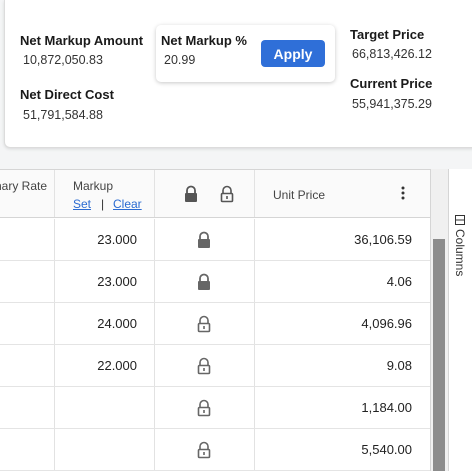 This screenshot has width=472, height=471. Describe the element at coordinates (63, 115) in the screenshot. I see `net-direct-cost-value: 51,791,584.88` at that location.